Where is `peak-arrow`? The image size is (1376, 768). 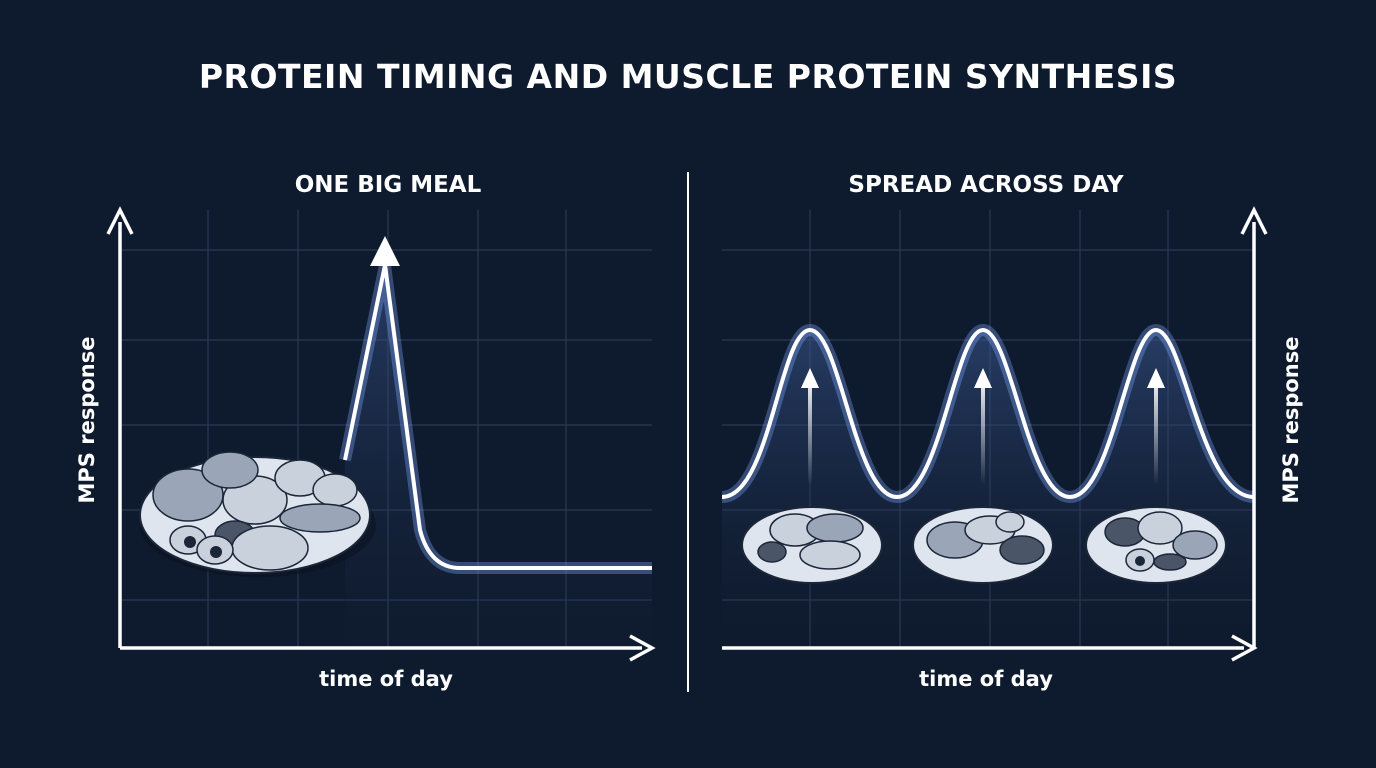
peak-arrow is located at coordinates (385, 251).